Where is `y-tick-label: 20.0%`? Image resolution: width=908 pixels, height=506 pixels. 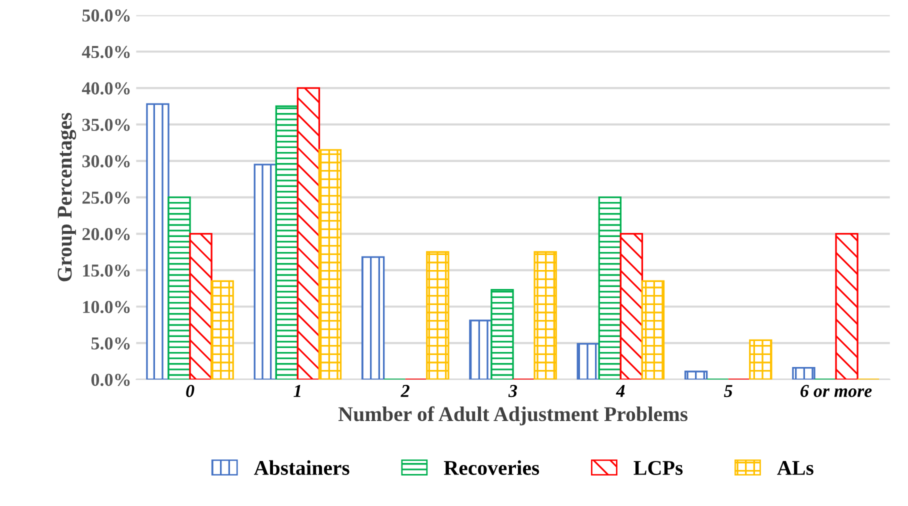 y-tick-label: 20.0% is located at coordinates (106, 234).